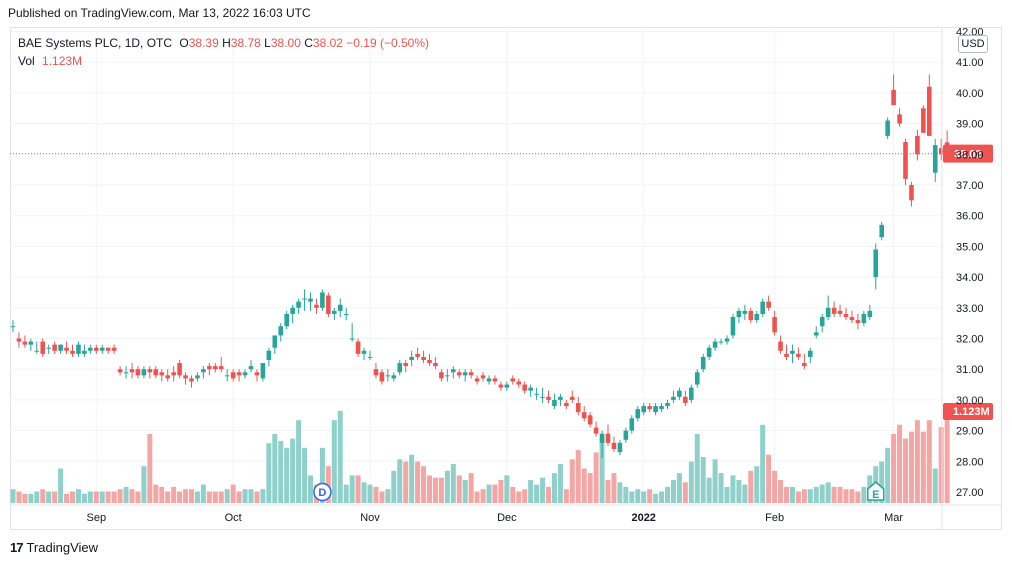 Image resolution: width=1012 pixels, height=566 pixels. I want to click on time-axis: Sep Oct Nov Dec 2022 Feb Mar, so click(506, 514).